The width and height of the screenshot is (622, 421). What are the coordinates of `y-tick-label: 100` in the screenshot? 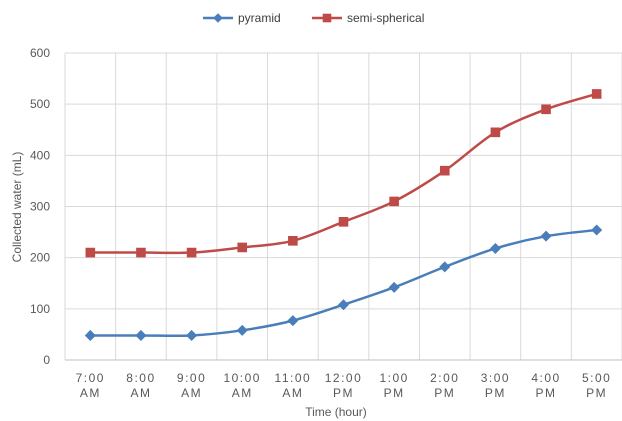 It's located at (40, 309).